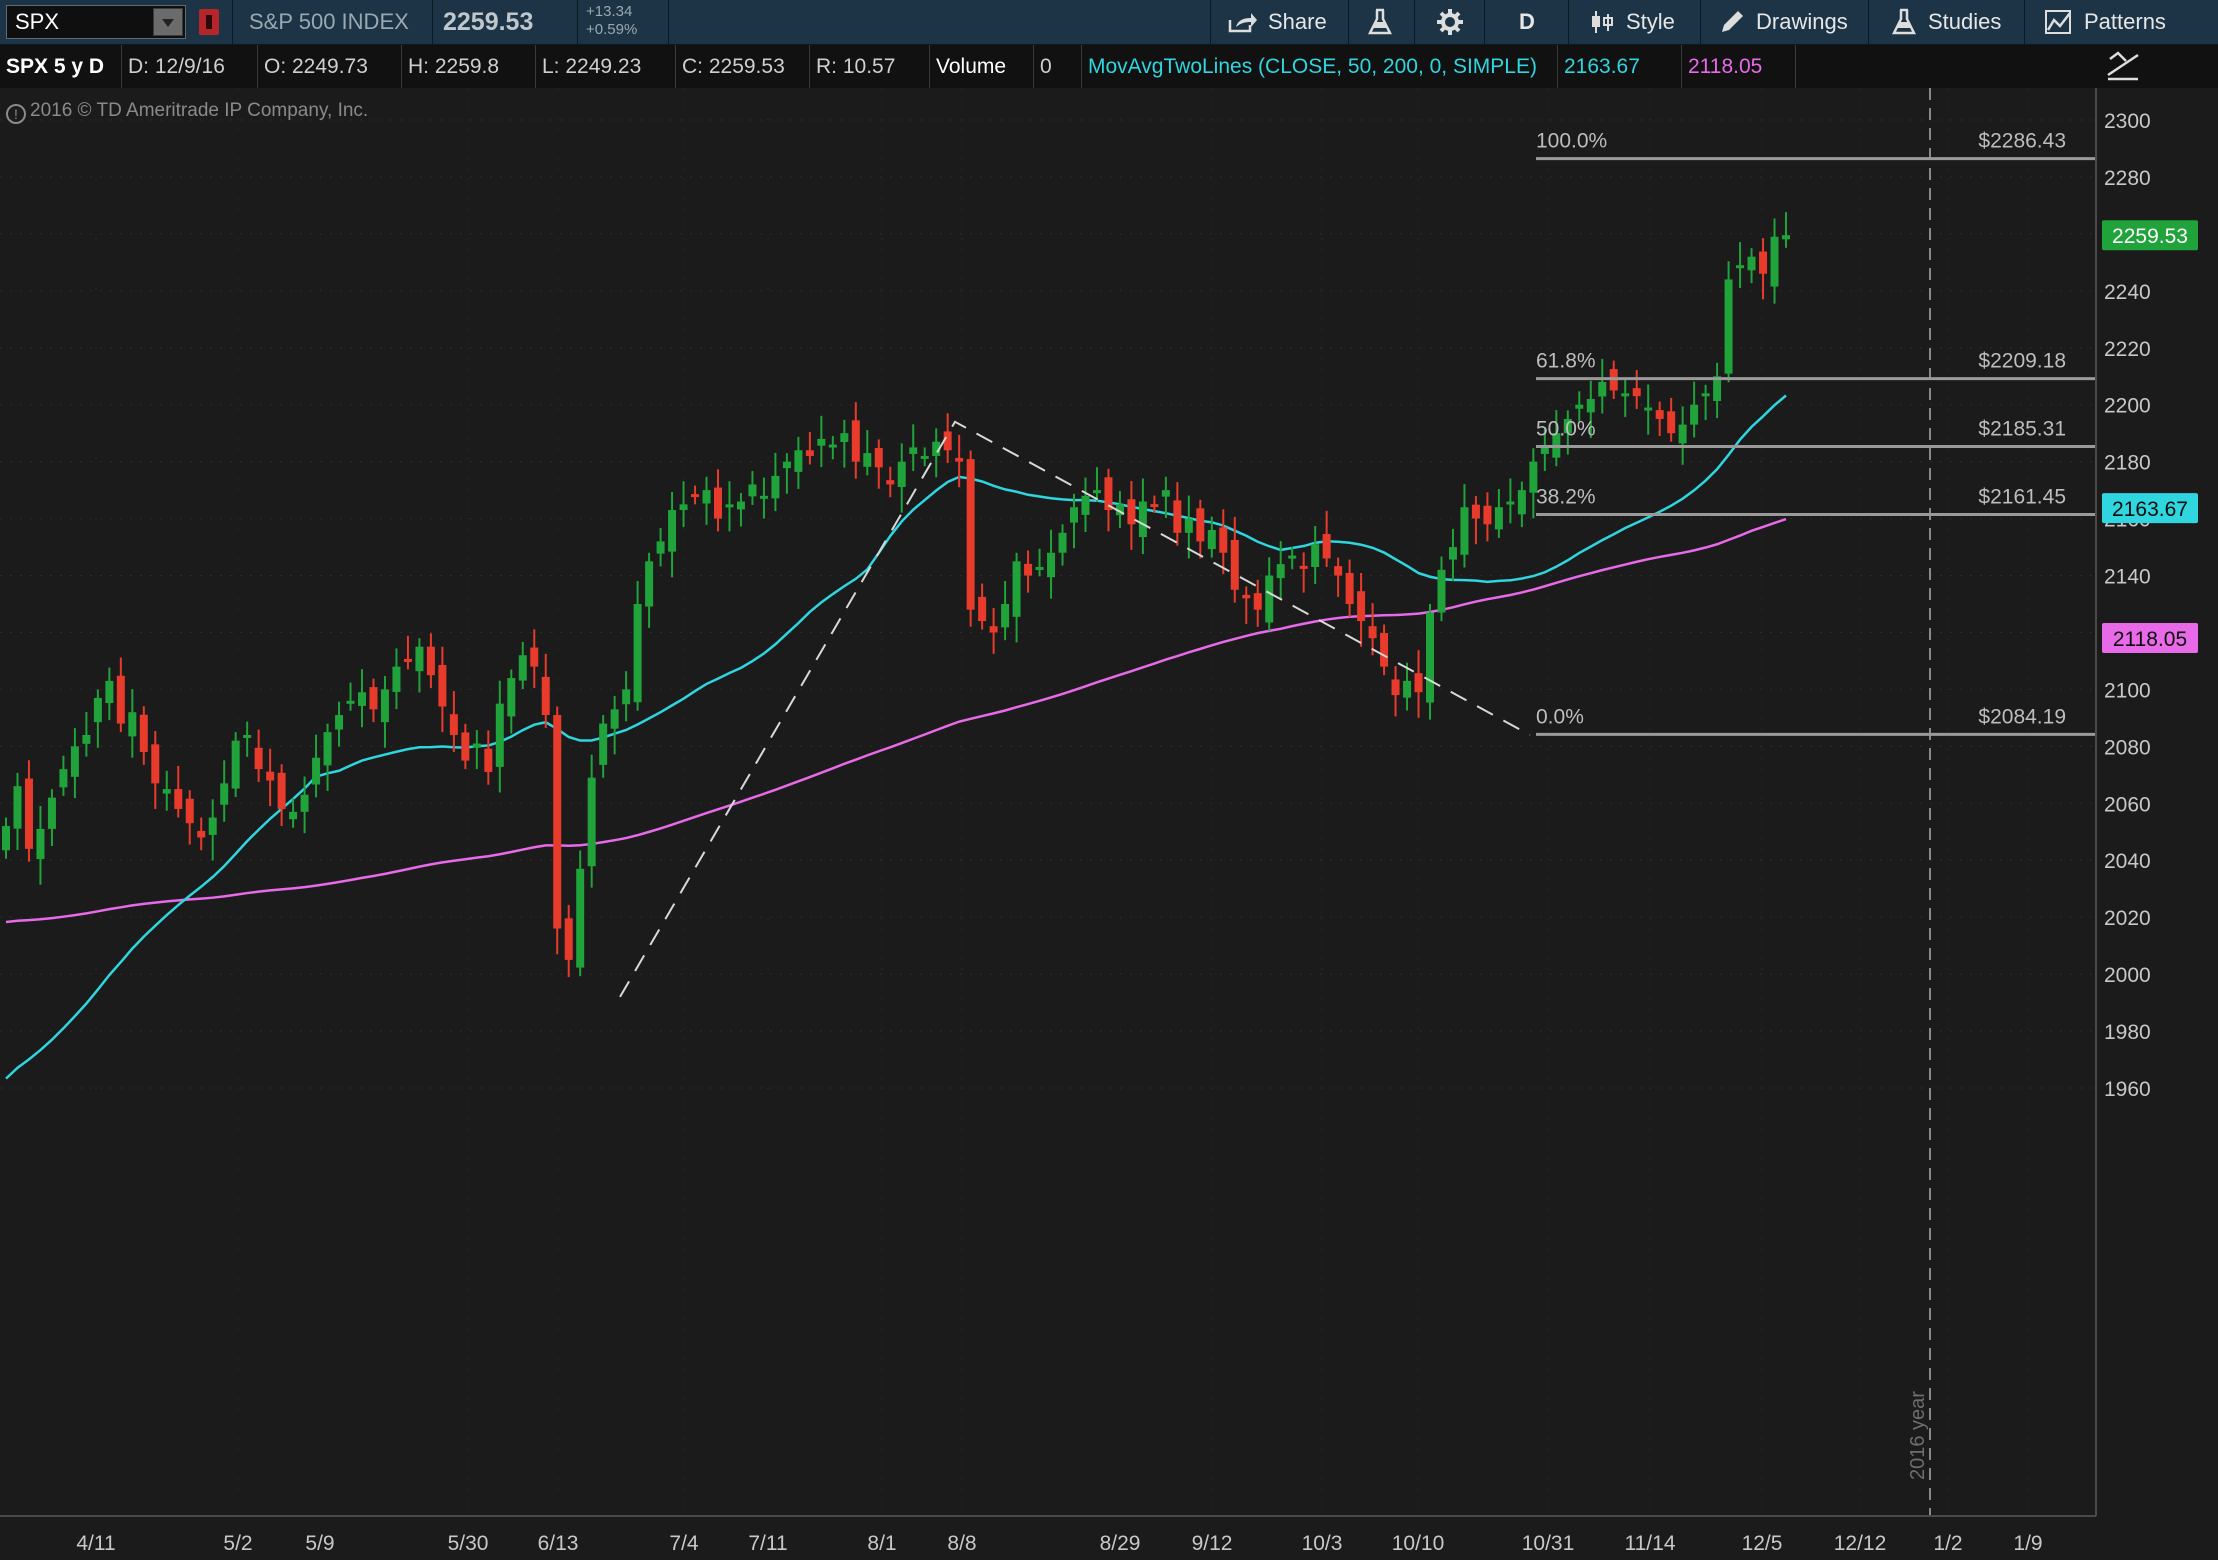 The image size is (2218, 1560). What do you see at coordinates (2105, 22) in the screenshot?
I see `patterns-button: Patterns` at bounding box center [2105, 22].